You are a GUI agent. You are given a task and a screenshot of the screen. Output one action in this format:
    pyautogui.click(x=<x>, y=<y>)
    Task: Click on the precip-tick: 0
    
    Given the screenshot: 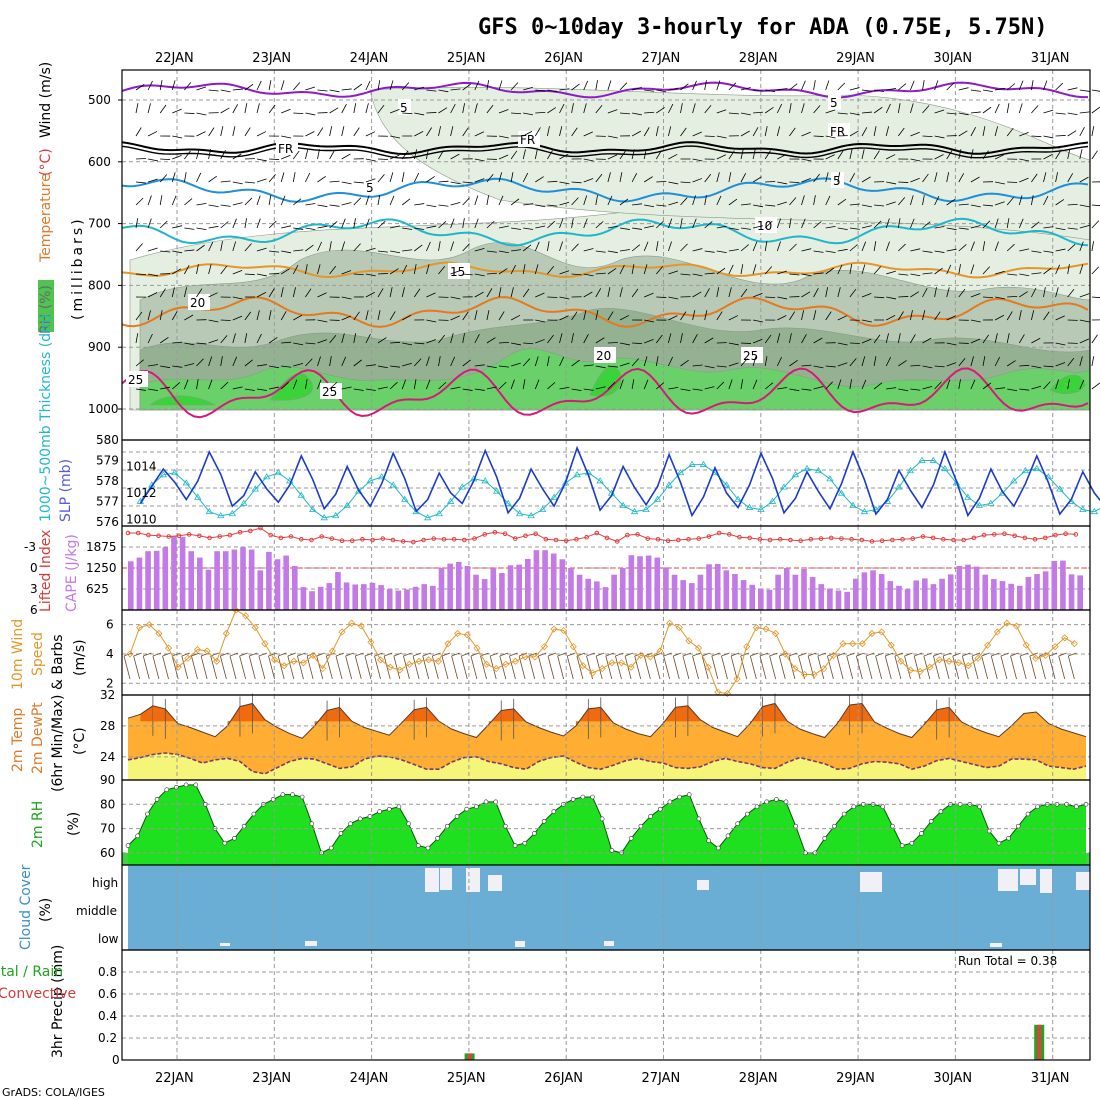 What is the action you would take?
    pyautogui.click(x=116, y=1060)
    